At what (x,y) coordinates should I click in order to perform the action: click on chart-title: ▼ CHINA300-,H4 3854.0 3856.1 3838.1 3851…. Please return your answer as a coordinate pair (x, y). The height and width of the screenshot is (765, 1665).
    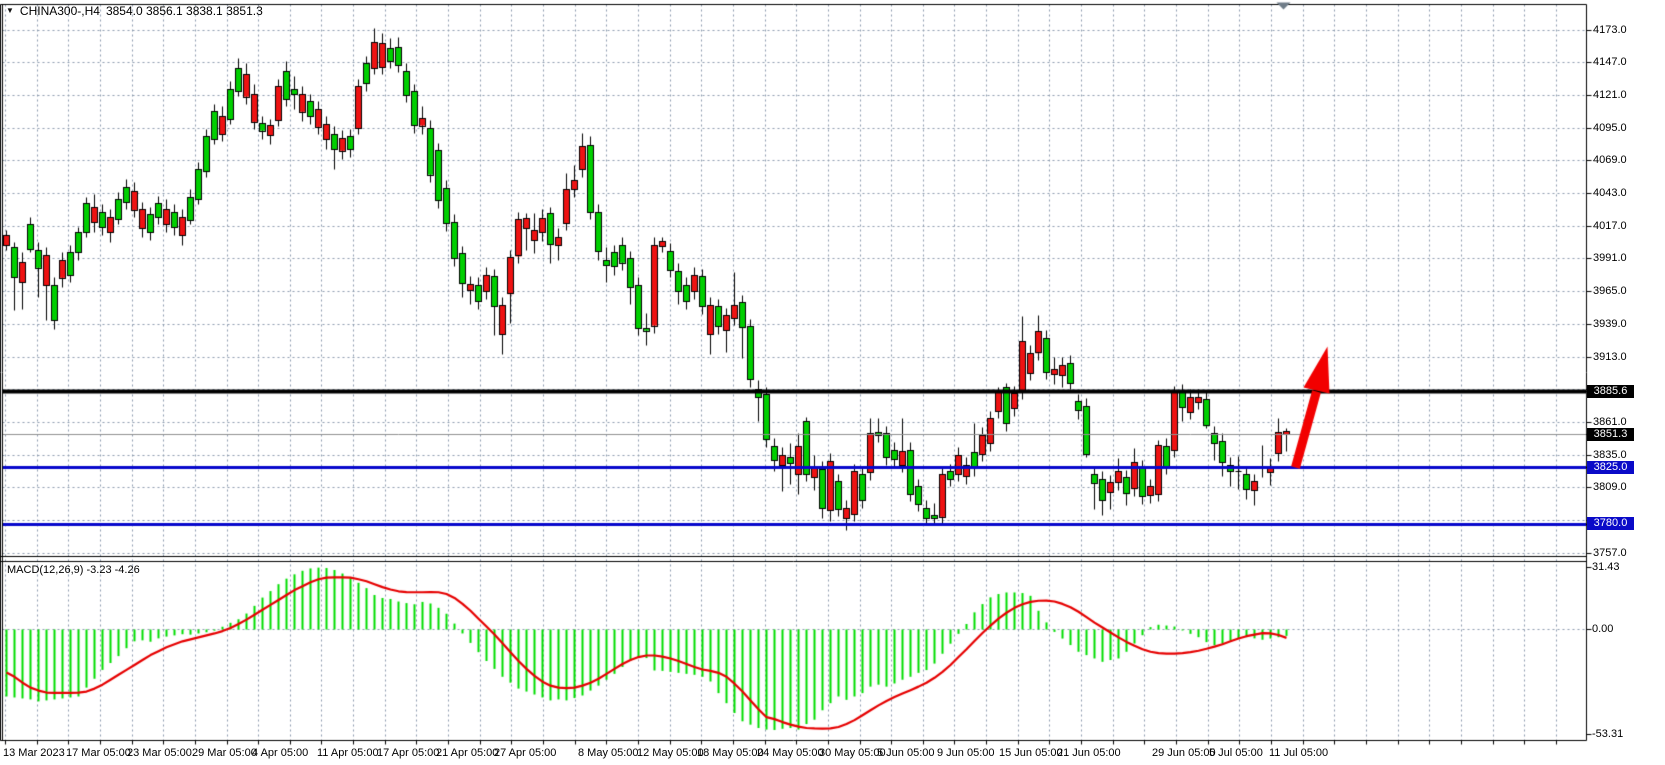
    Looking at the image, I should click on (134, 11).